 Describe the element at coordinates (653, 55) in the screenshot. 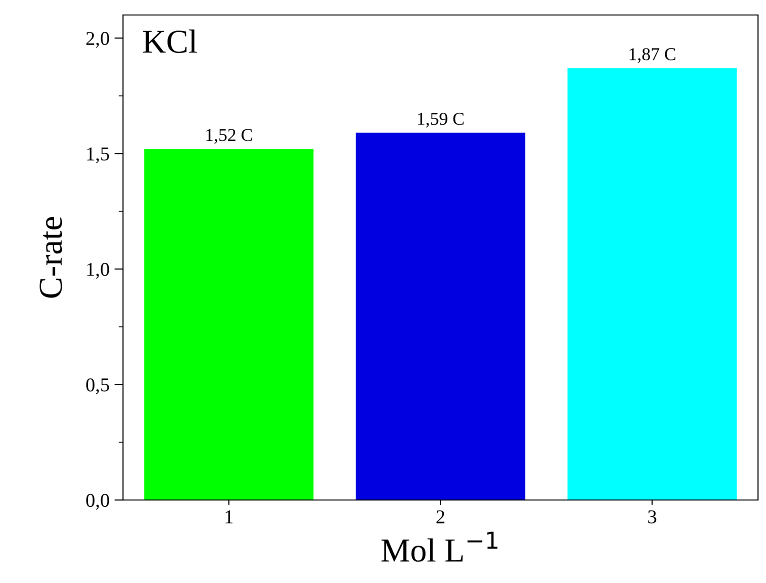

I see `data-label: 1,87 C` at that location.